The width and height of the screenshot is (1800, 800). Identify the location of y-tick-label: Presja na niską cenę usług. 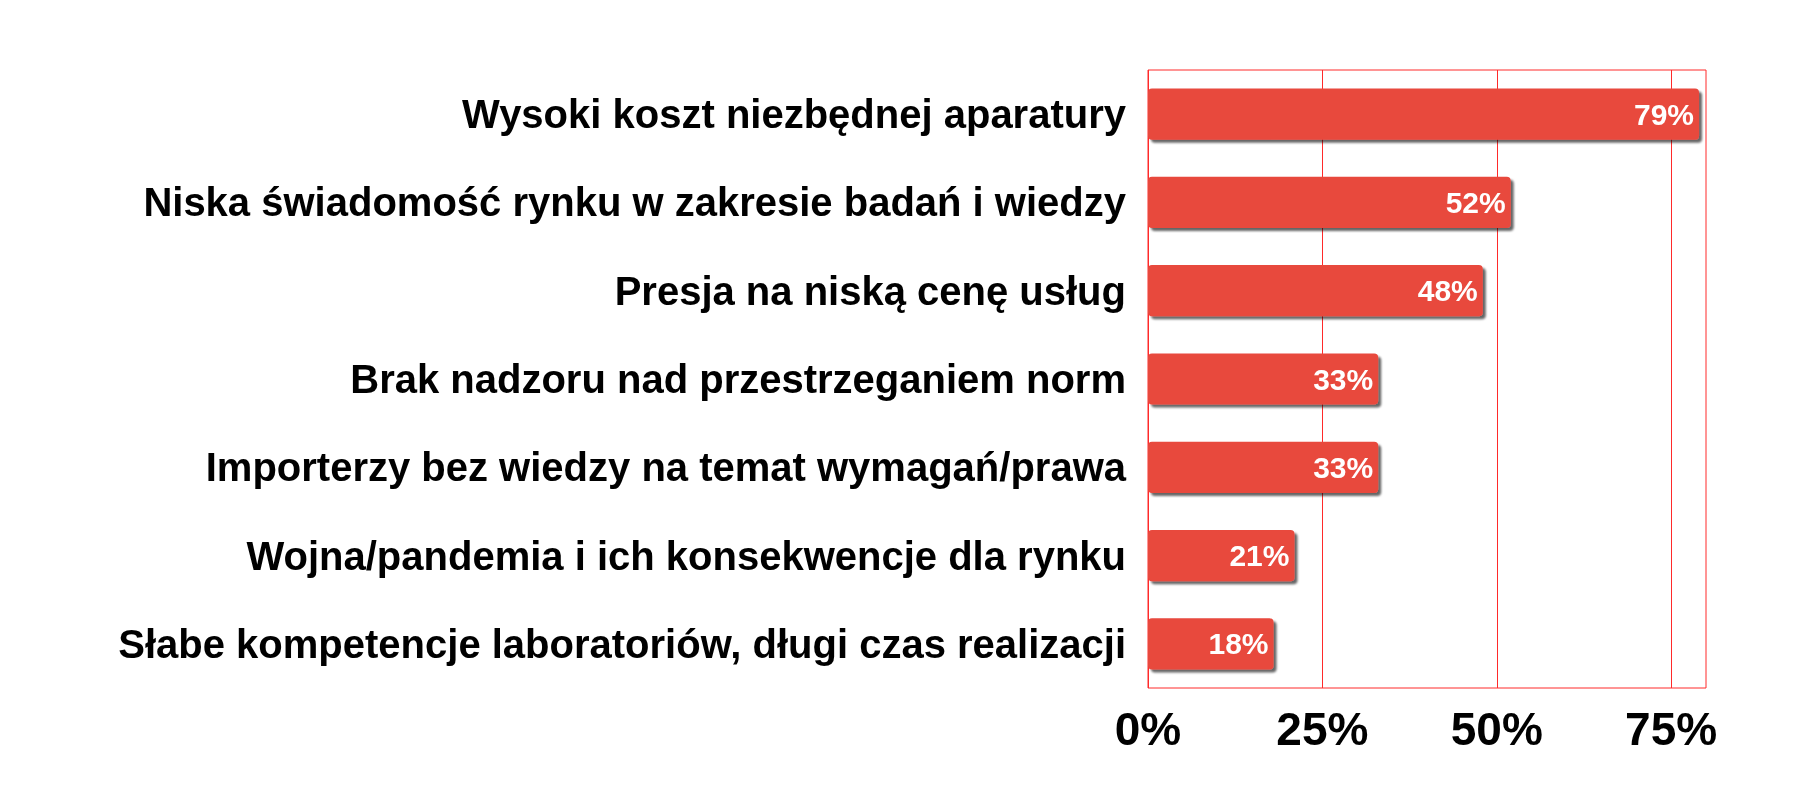
(870, 290).